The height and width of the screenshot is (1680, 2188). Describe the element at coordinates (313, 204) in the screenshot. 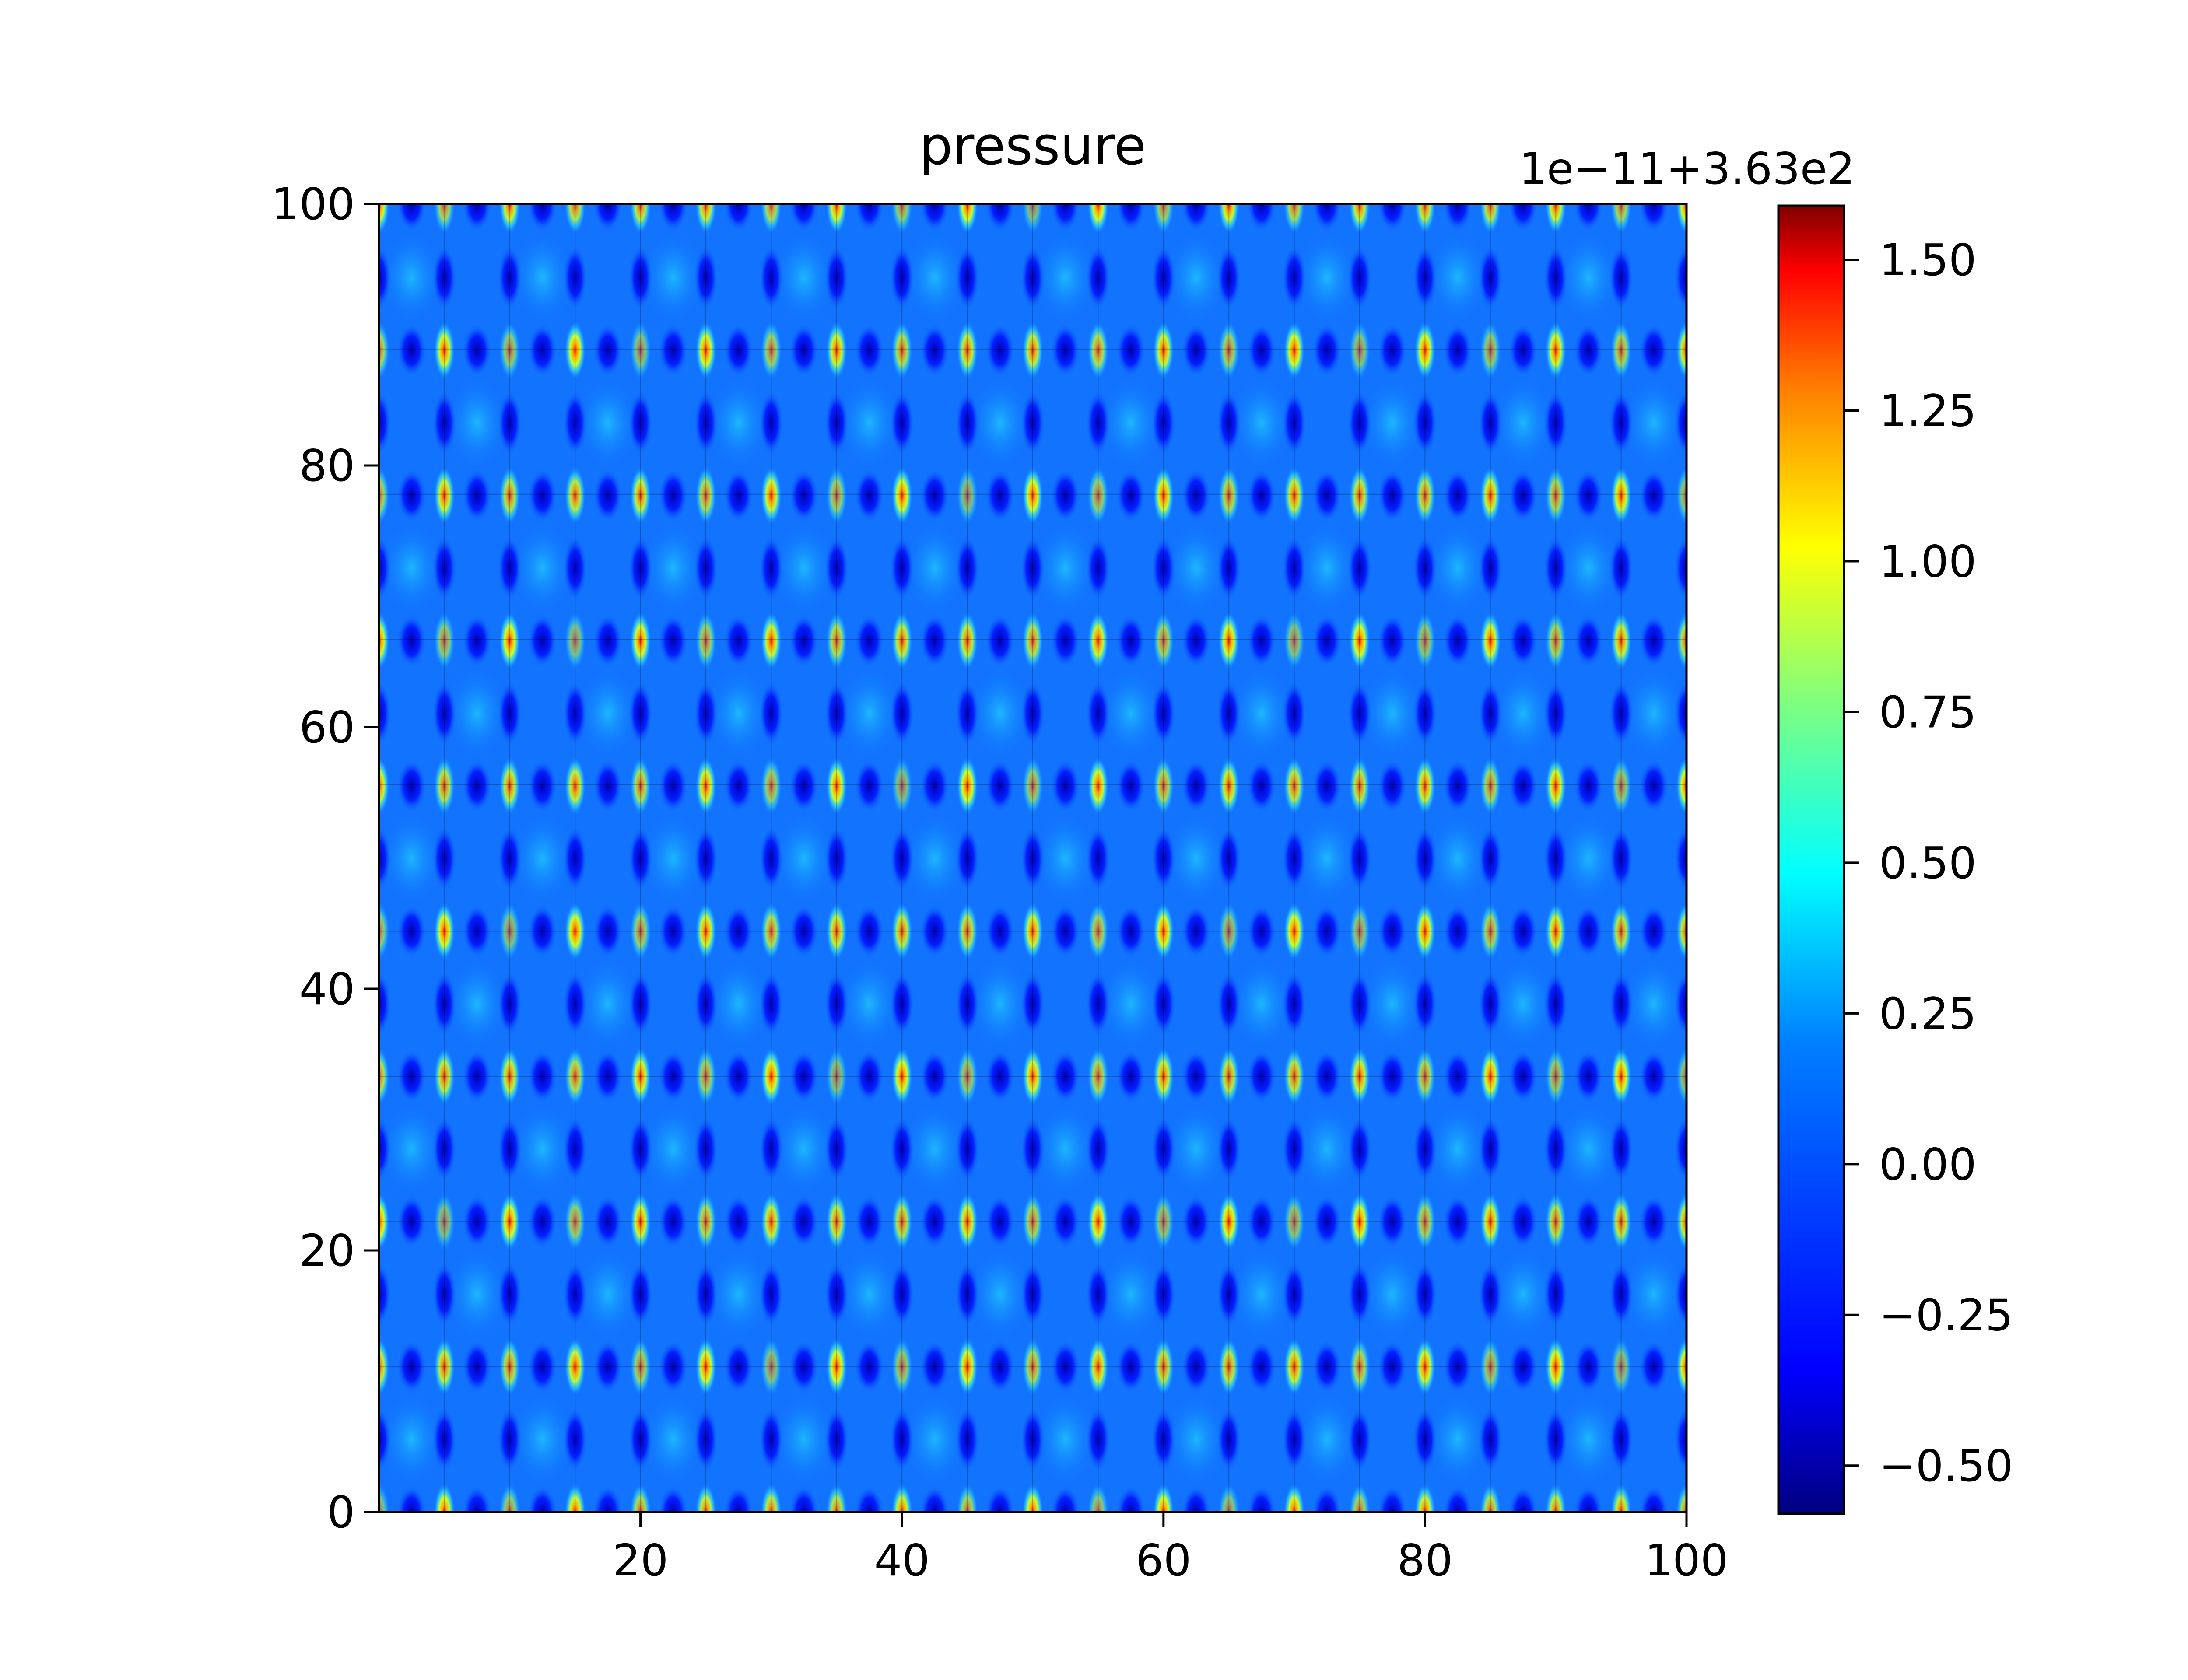

I see `y-tick-label: 100` at that location.